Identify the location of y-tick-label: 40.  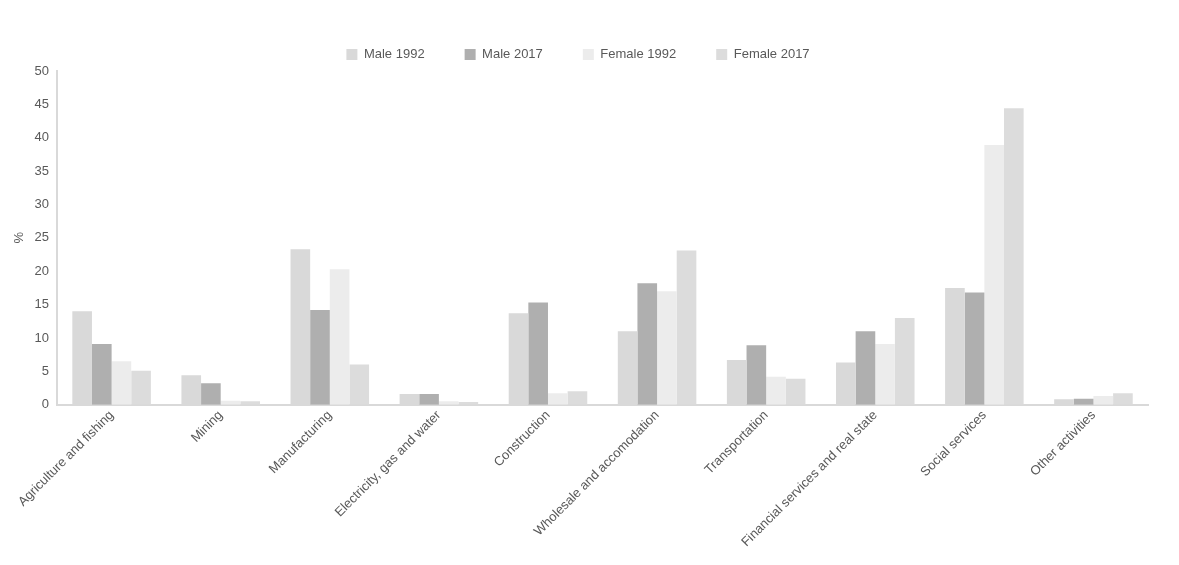
(42, 137).